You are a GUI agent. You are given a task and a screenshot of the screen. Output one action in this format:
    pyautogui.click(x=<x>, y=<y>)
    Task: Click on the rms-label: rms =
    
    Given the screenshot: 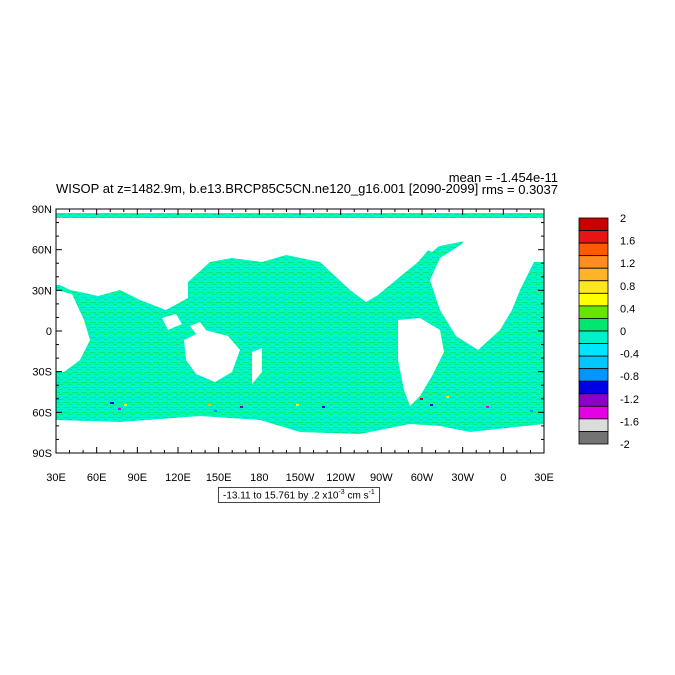 What is the action you would take?
    pyautogui.click(x=498, y=189)
    